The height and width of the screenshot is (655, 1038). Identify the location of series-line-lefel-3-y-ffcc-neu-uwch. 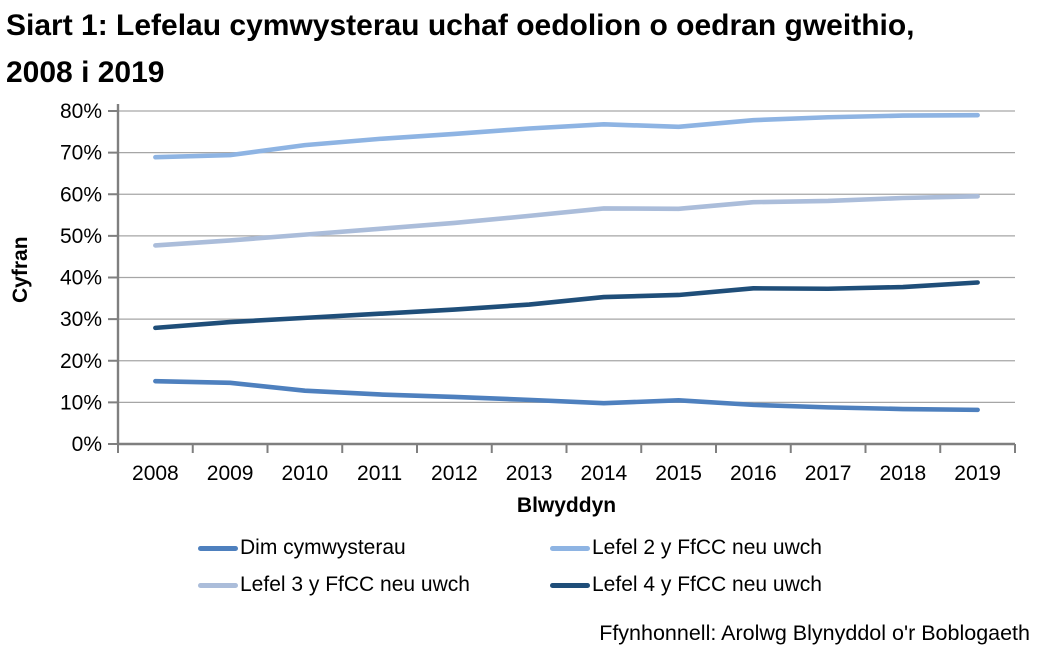
(566, 221).